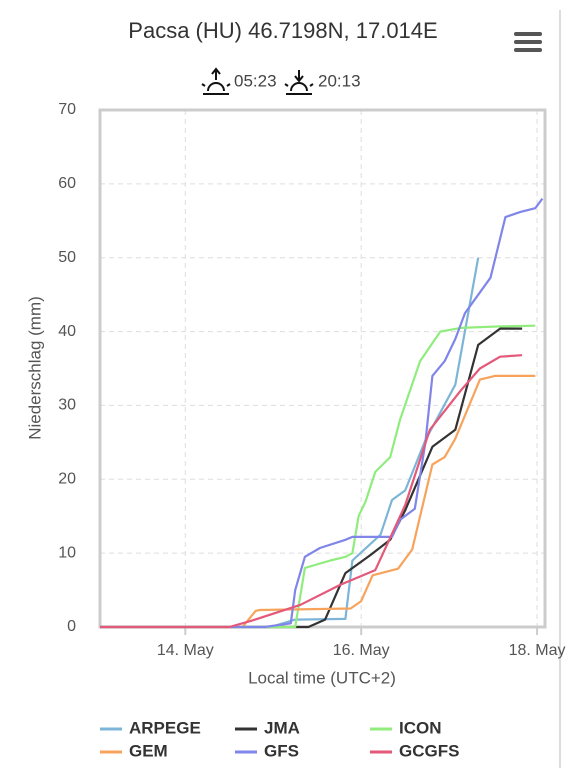 This screenshot has height=772, width=566. I want to click on y-tick-label: 20, so click(67, 479).